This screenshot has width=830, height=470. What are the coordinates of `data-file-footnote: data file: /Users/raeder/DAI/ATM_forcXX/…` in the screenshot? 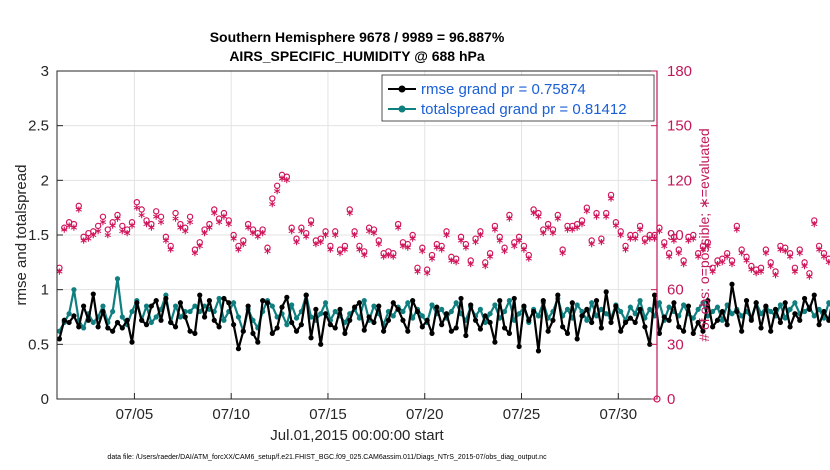 It's located at (327, 457).